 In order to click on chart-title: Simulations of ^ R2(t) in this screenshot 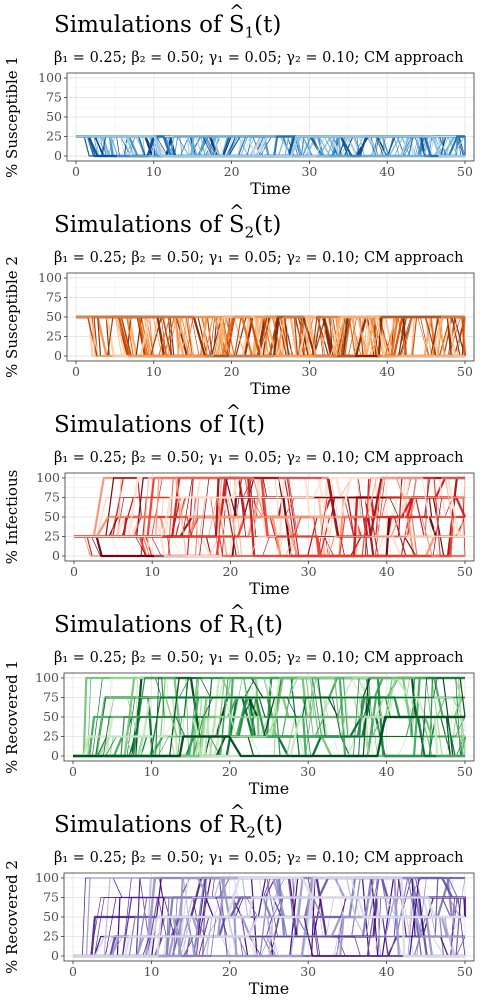, I will do `click(168, 821)`.